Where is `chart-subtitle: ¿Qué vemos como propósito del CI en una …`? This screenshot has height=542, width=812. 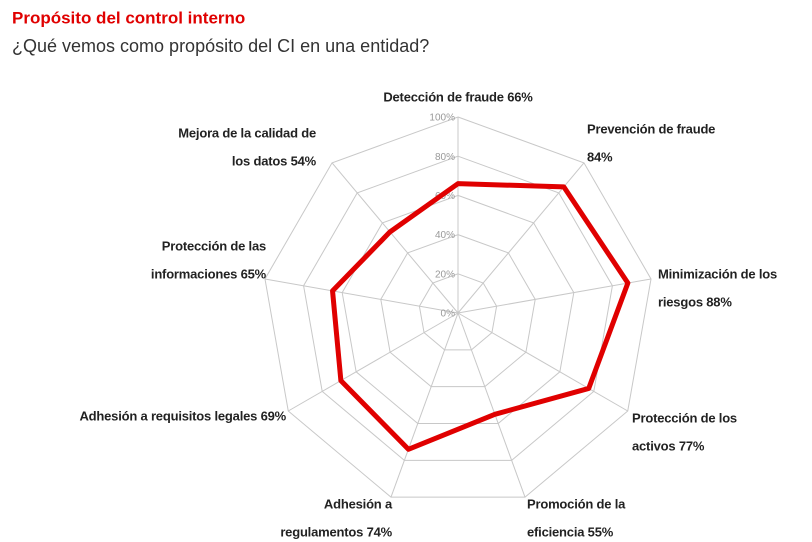
chart-subtitle: ¿Qué vemos como propósito del CI en una … is located at coordinates (220, 46).